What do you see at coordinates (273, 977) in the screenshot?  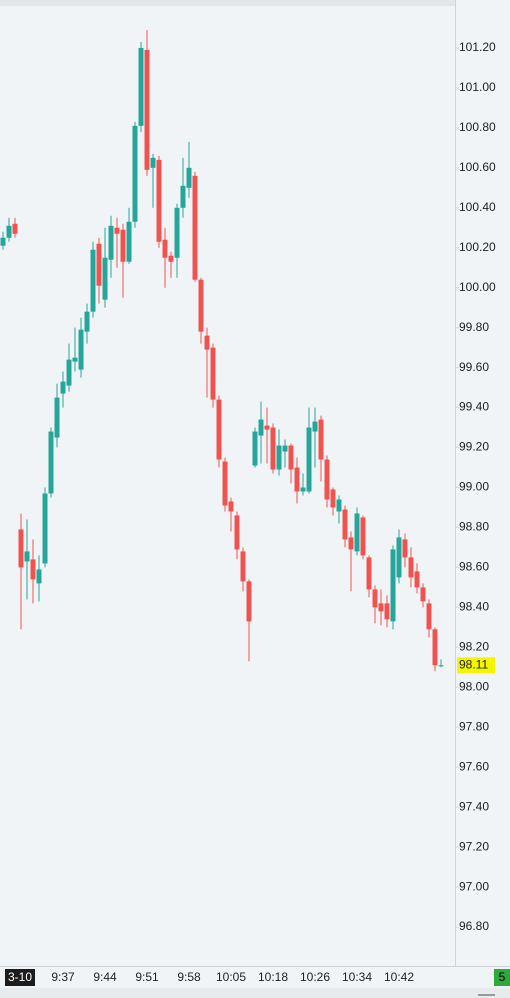 I see `x-tick-label: 10:18` at bounding box center [273, 977].